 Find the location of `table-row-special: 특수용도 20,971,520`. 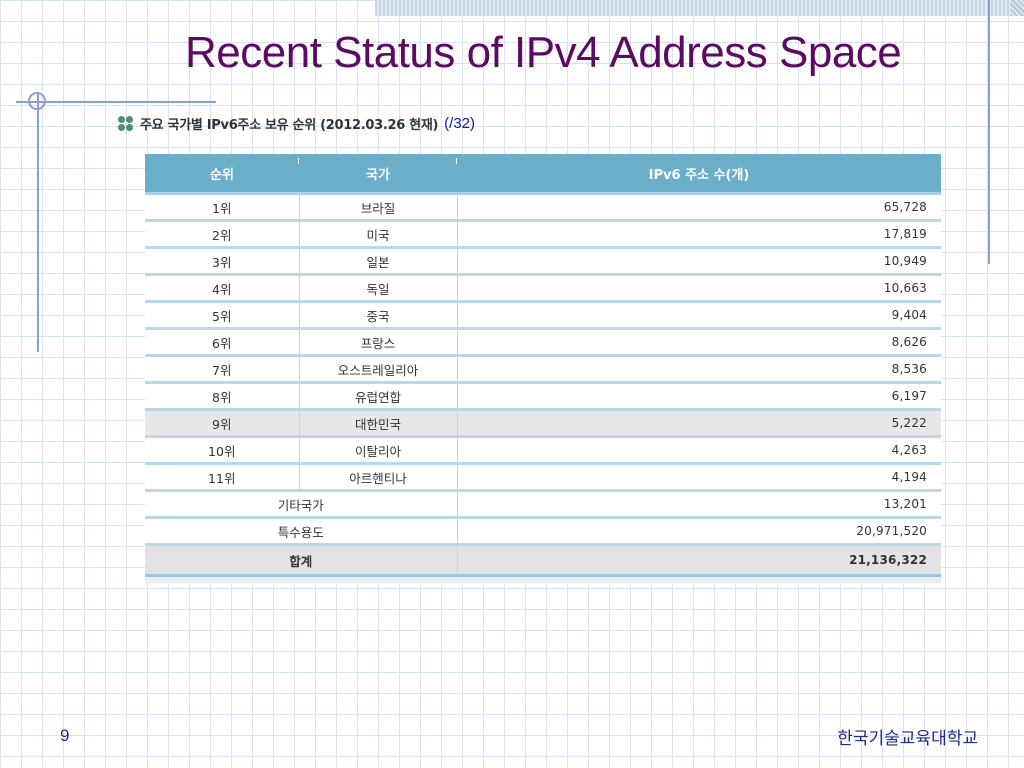

table-row-special: 특수용도 20,971,520 is located at coordinates (543, 531).